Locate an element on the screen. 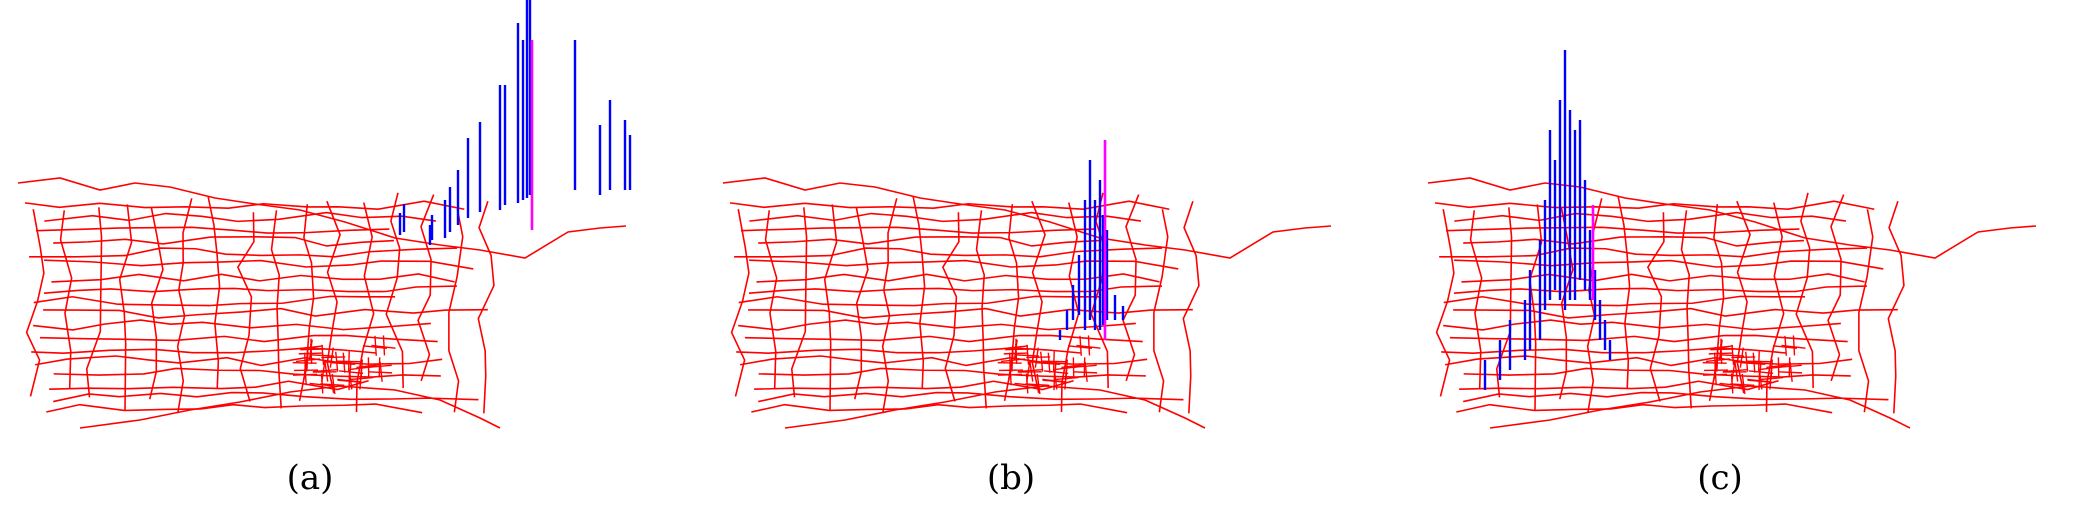 This screenshot has height=530, width=2090. bars-c is located at coordinates (1547, 220).